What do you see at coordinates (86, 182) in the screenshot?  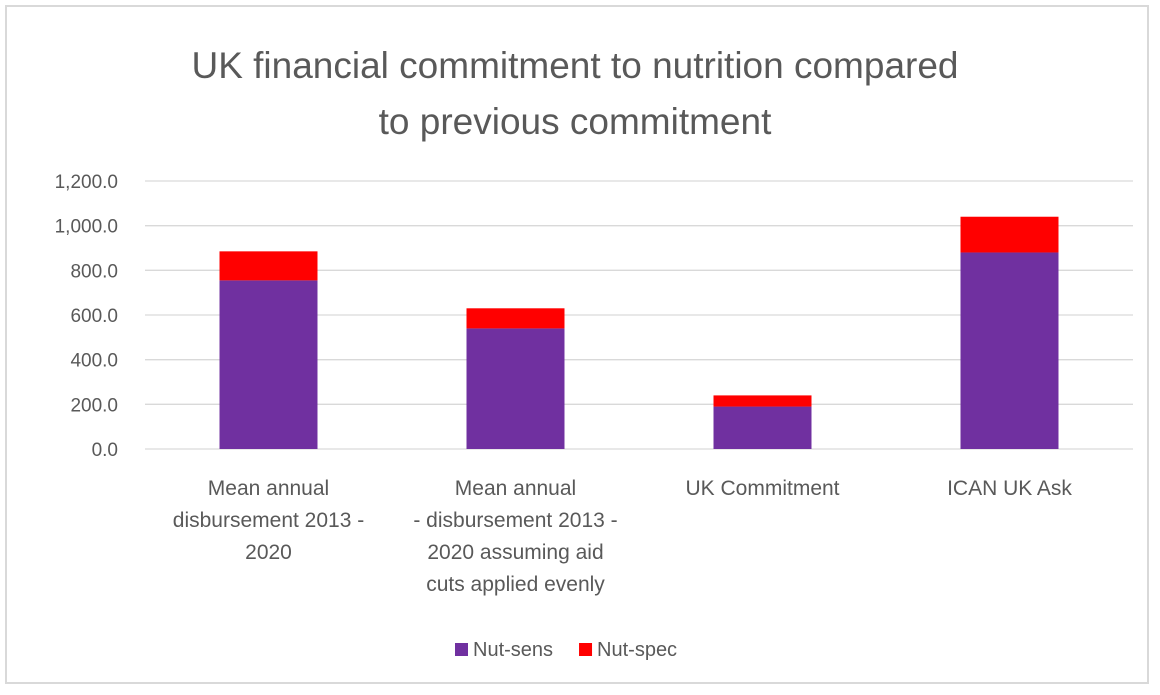 I see `y-tick-label: 1,200.0` at bounding box center [86, 182].